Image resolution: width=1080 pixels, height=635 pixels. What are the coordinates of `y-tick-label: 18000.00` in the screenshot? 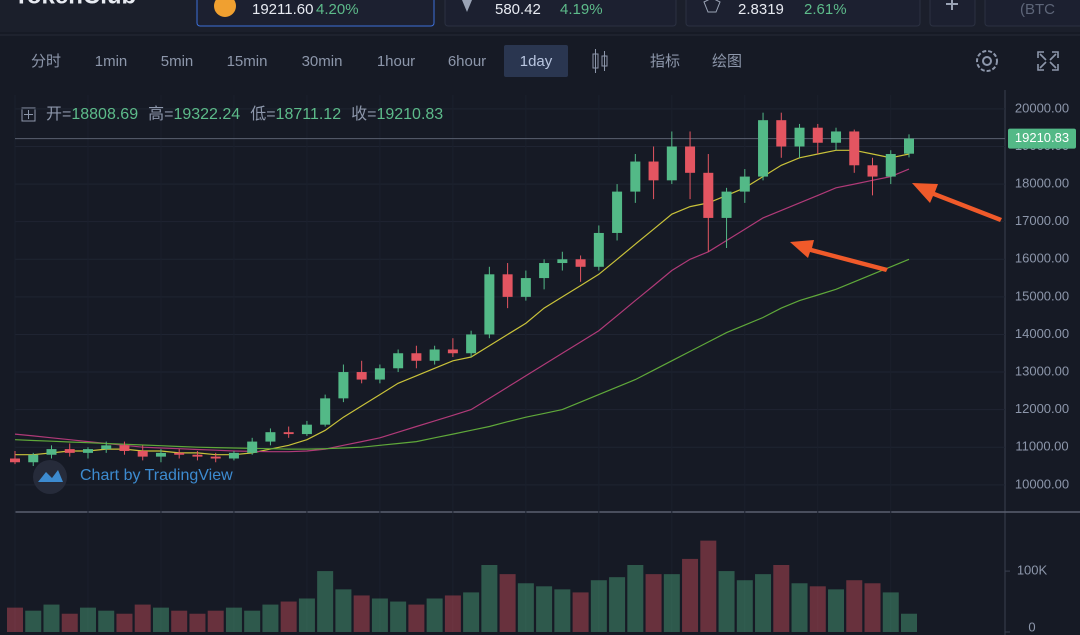 It's located at (1042, 183).